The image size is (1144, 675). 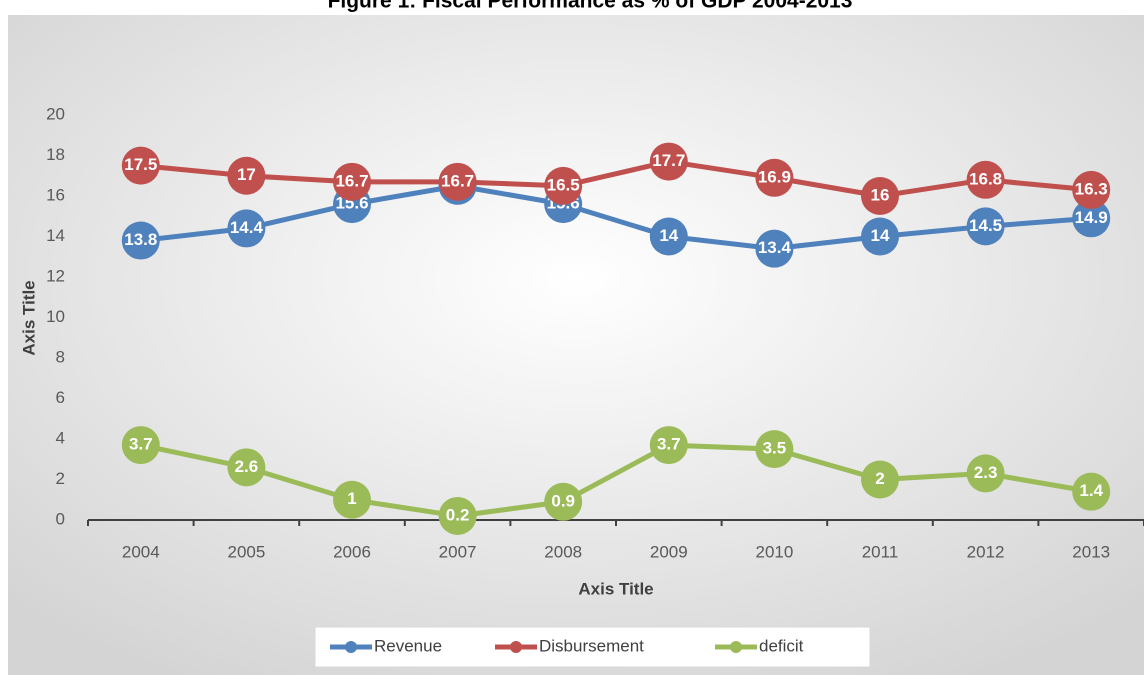 I want to click on data-label: 2.6, so click(x=247, y=466).